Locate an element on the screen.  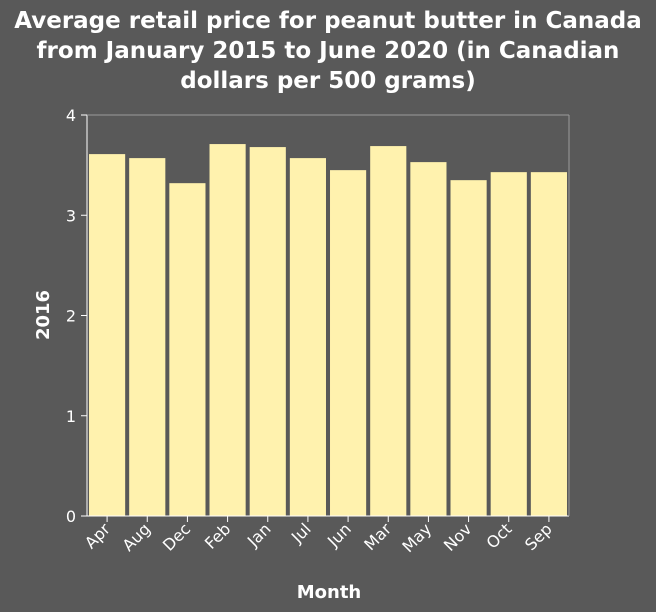
bar-apr is located at coordinates (107, 335).